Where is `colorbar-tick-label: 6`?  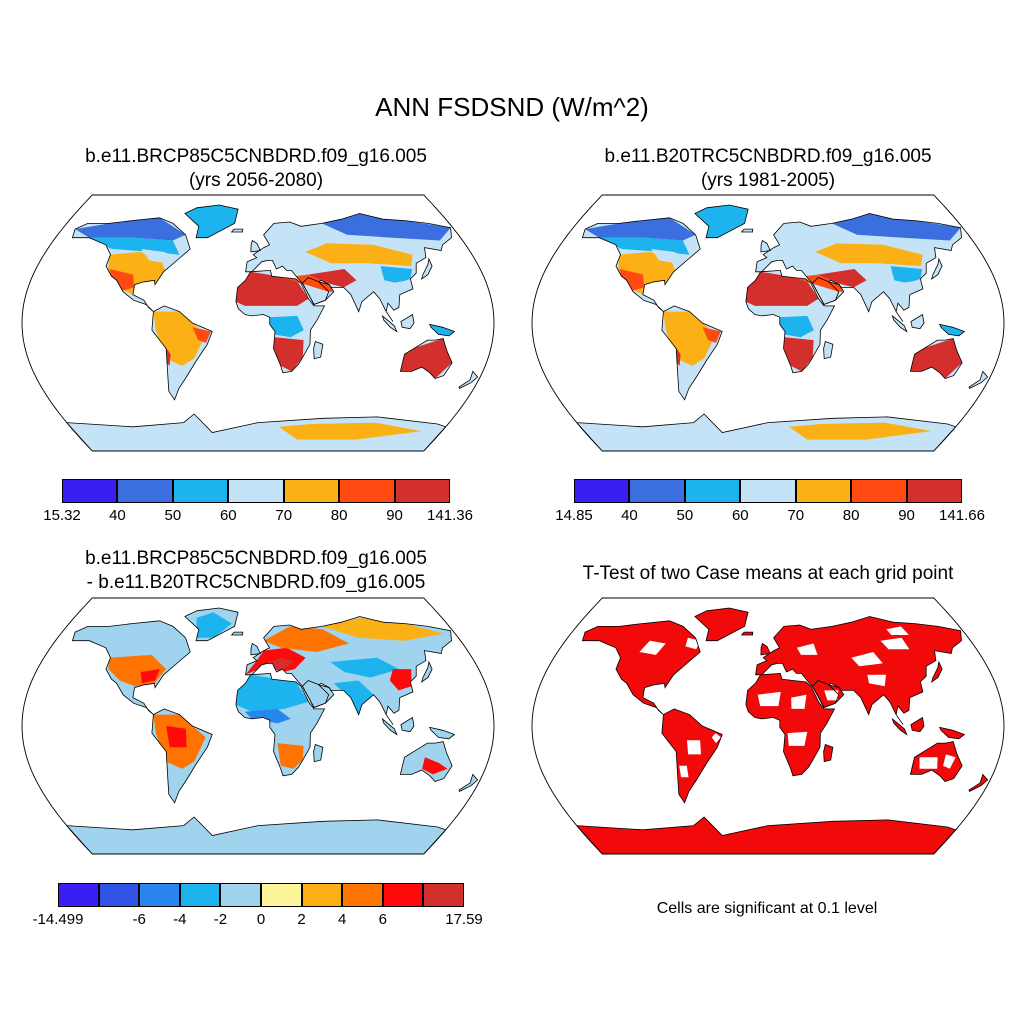 colorbar-tick-label: 6 is located at coordinates (382, 919).